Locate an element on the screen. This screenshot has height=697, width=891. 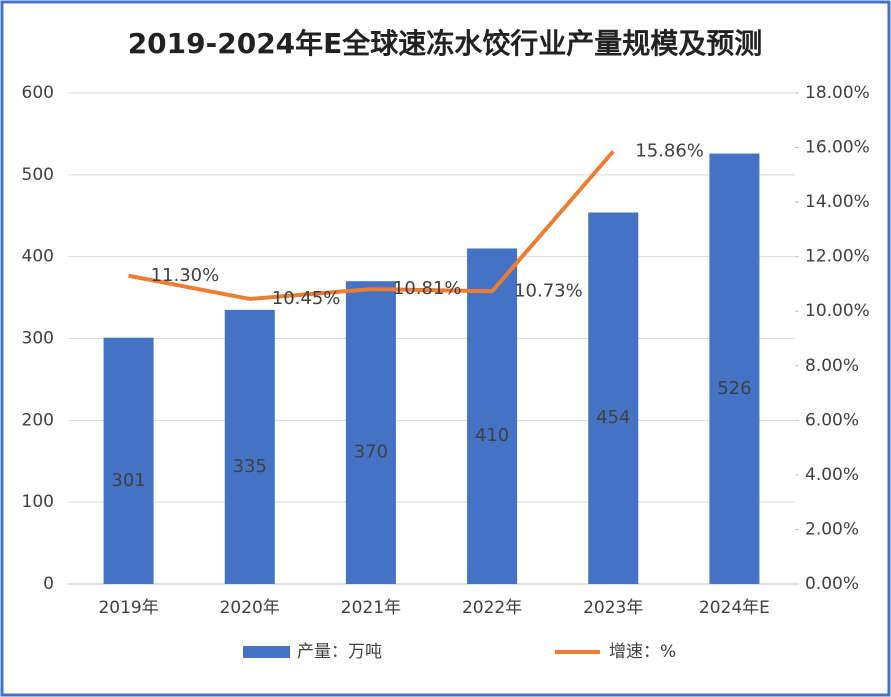
x-tick-label: 2019年 is located at coordinates (128, 608).